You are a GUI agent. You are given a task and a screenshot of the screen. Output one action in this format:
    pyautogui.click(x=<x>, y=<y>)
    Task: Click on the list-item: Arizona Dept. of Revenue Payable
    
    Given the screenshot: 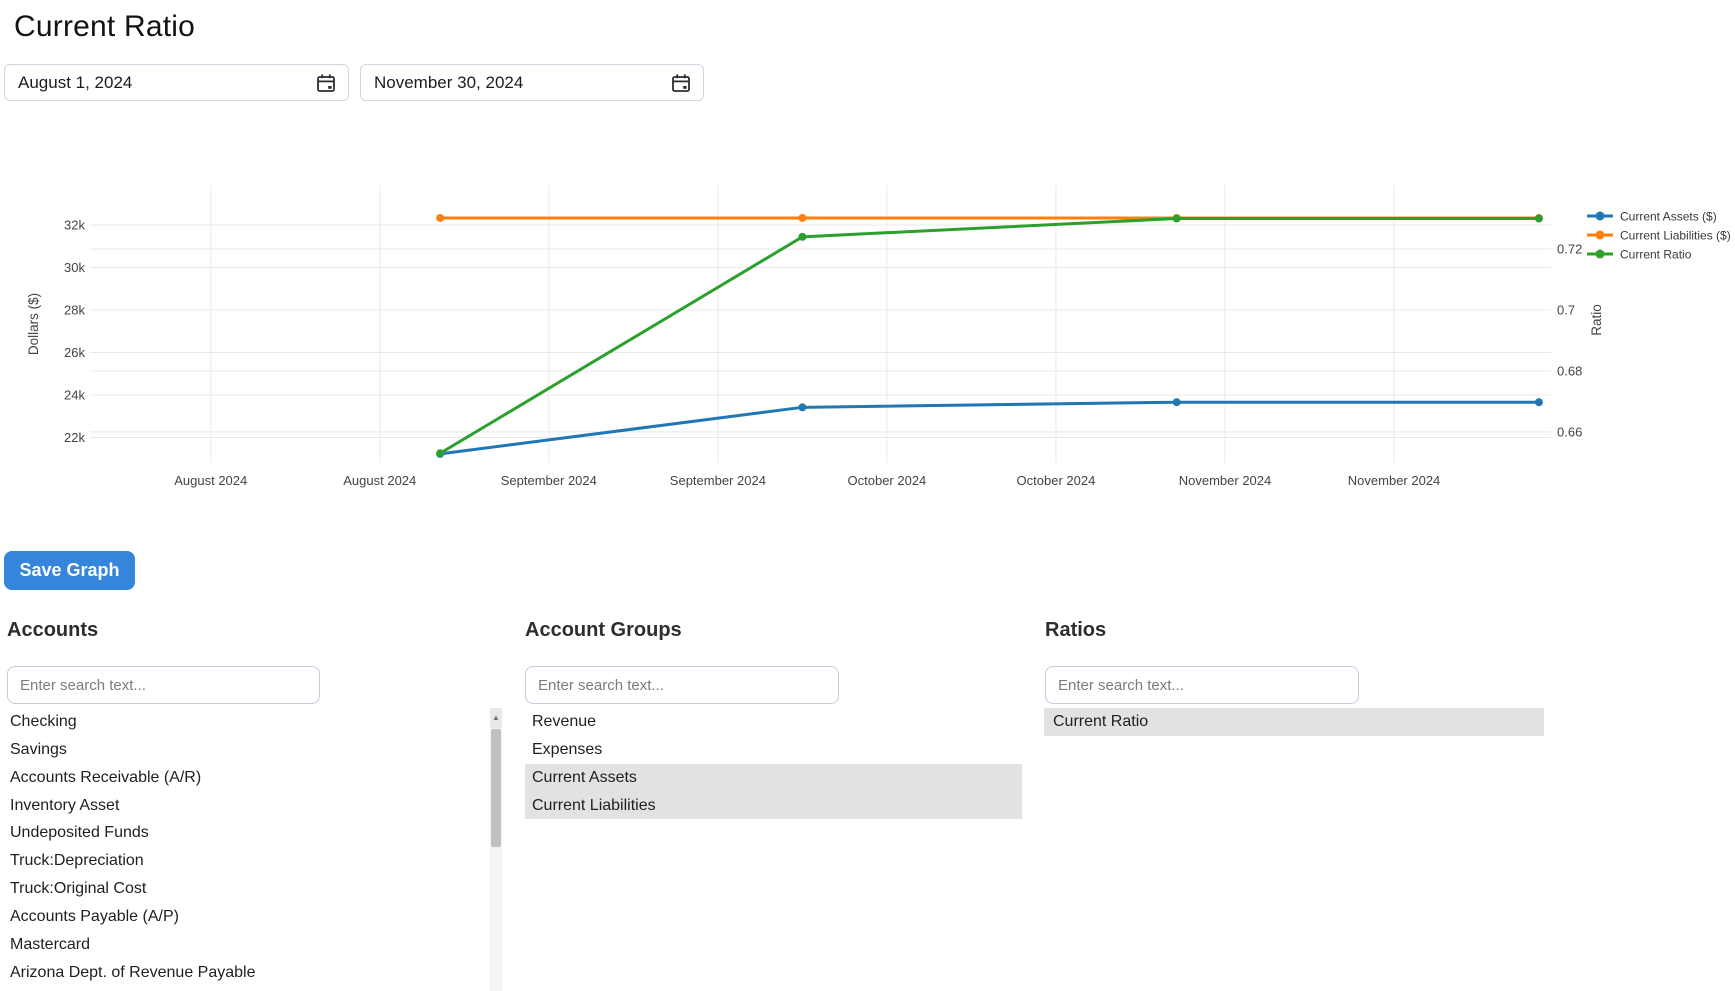 What is the action you would take?
    pyautogui.click(x=133, y=972)
    